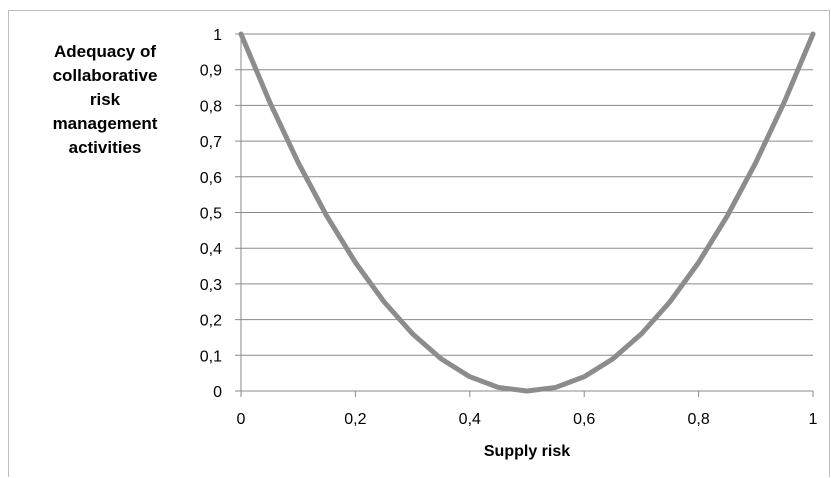  I want to click on y-tick-label: 1, so click(217, 35).